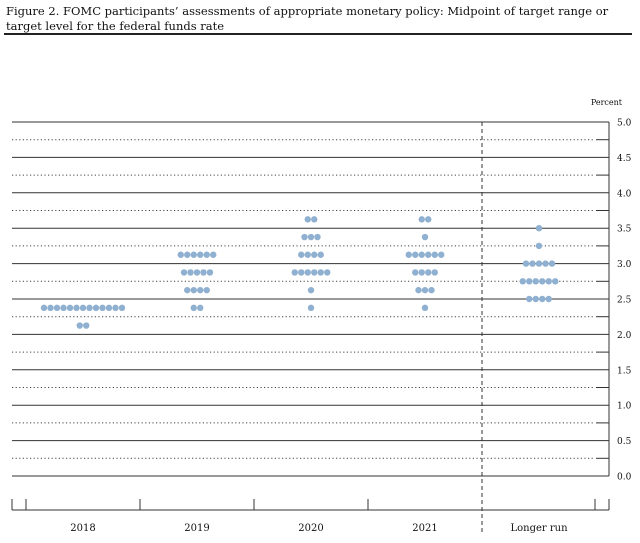 The height and width of the screenshot is (543, 640). I want to click on y-tick-label: 1.5, so click(624, 371).